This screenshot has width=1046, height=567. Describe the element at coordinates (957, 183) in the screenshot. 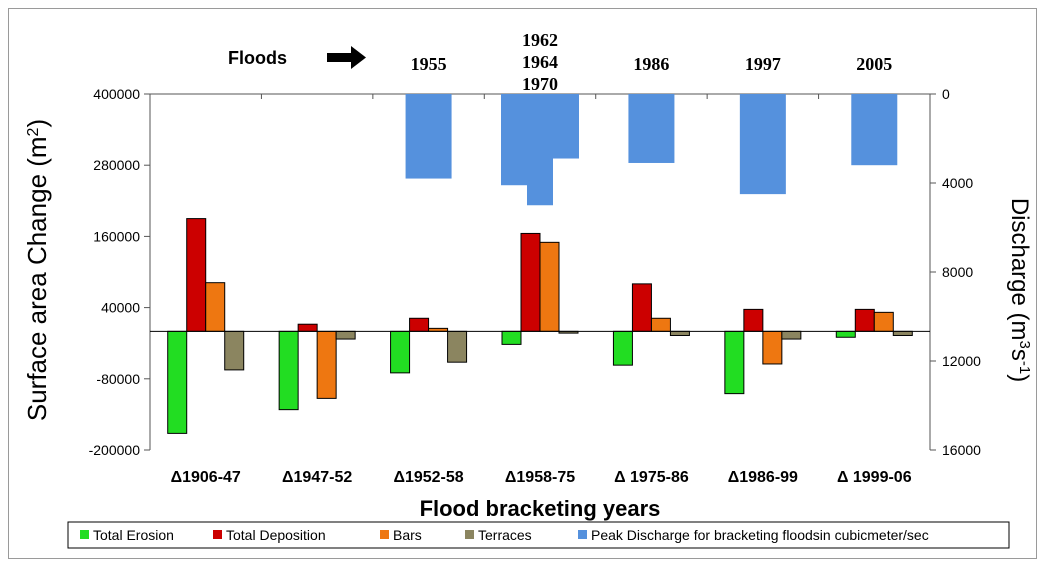

I see `y-right-tick-label: 4000` at that location.